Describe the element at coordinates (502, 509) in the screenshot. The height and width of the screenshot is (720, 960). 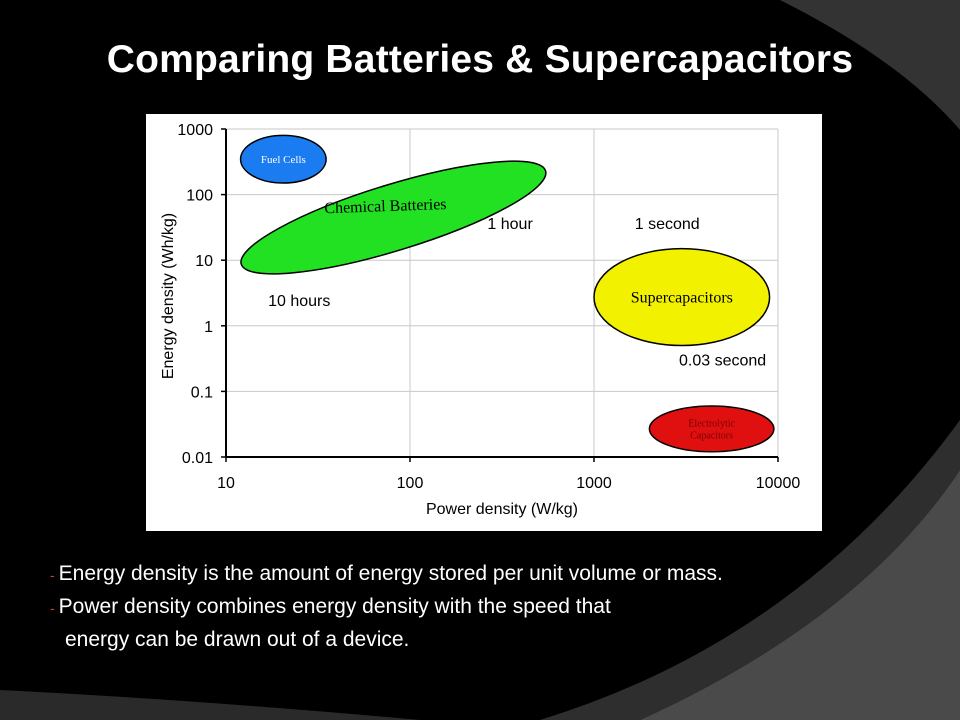
I see `x-axis-label: Power density (W/kg)` at that location.